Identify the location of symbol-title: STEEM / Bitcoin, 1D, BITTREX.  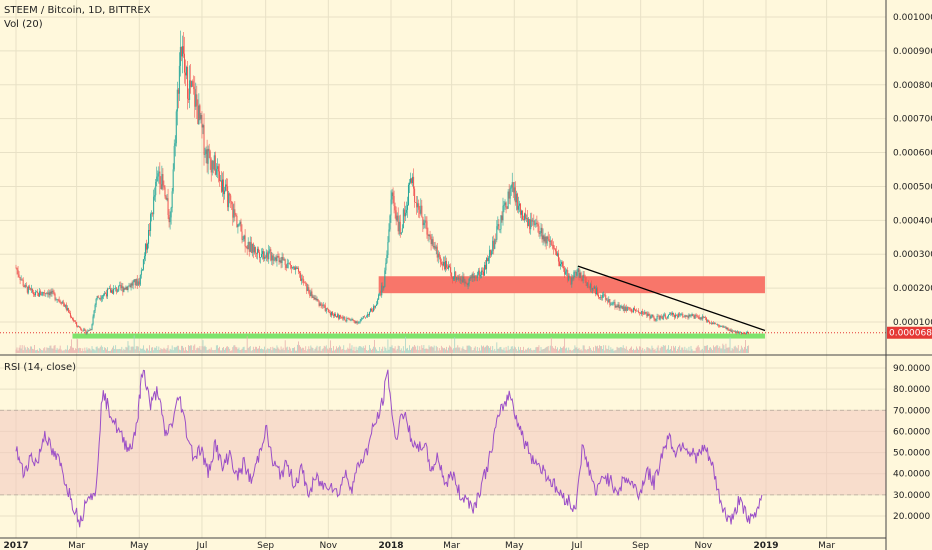
(77, 10).